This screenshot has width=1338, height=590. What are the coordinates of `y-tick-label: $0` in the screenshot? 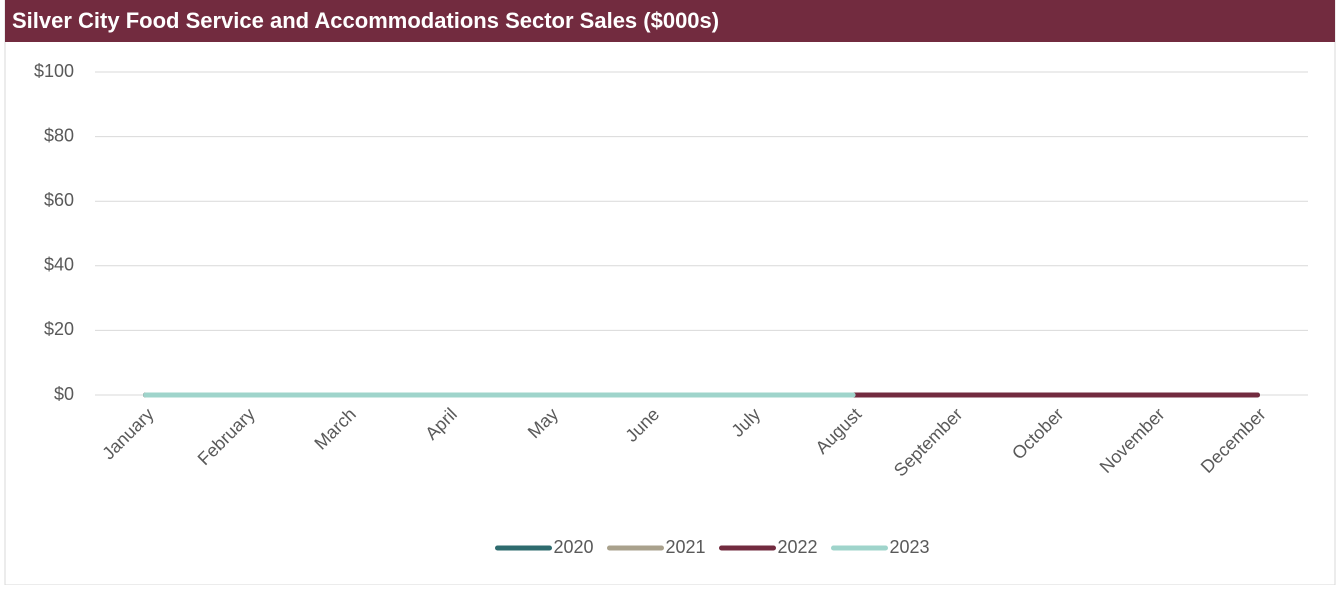 It's located at (64, 394).